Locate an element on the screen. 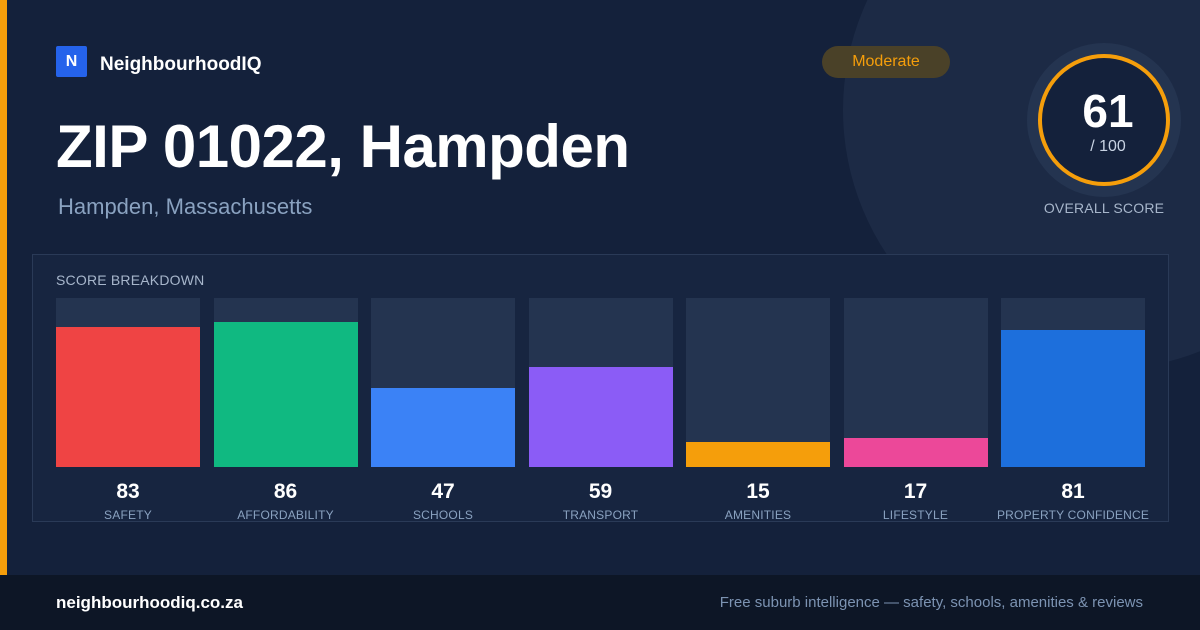 This screenshot has height=630, width=1200. rating-badge: Moderate is located at coordinates (886, 62).